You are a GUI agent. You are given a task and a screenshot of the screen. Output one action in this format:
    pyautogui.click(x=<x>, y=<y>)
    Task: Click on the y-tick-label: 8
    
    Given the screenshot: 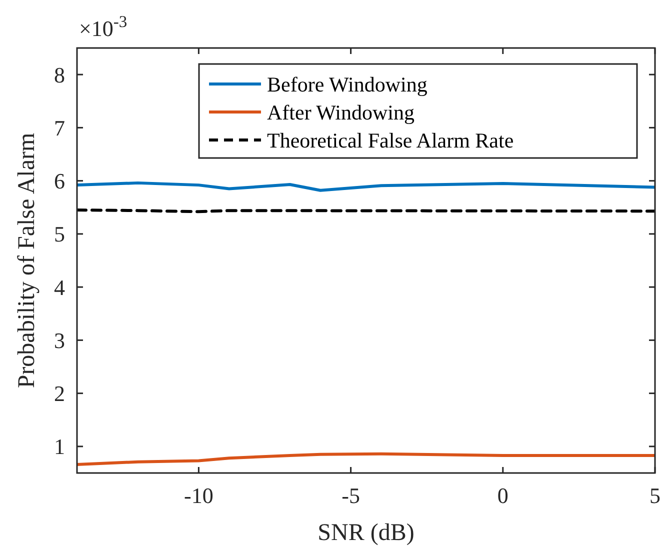 What is the action you would take?
    pyautogui.click(x=59, y=75)
    